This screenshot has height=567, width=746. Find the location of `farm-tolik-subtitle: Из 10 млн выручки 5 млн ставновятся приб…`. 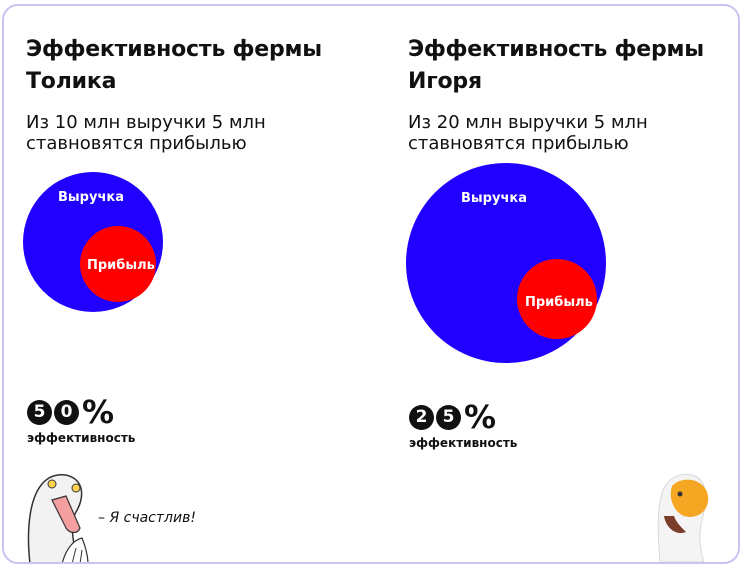

farm-tolik-subtitle: Из 10 млн выручки 5 млн ставновятся приб… is located at coordinates (146, 133).